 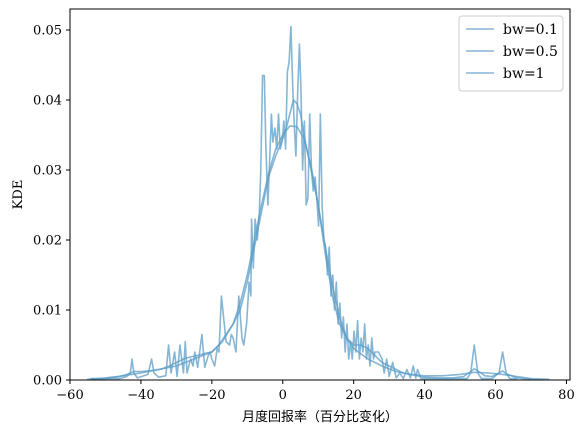 I want to click on x-axis-ticks: −60 −40 −20 0 20 40 60 80, so click(x=315, y=391).